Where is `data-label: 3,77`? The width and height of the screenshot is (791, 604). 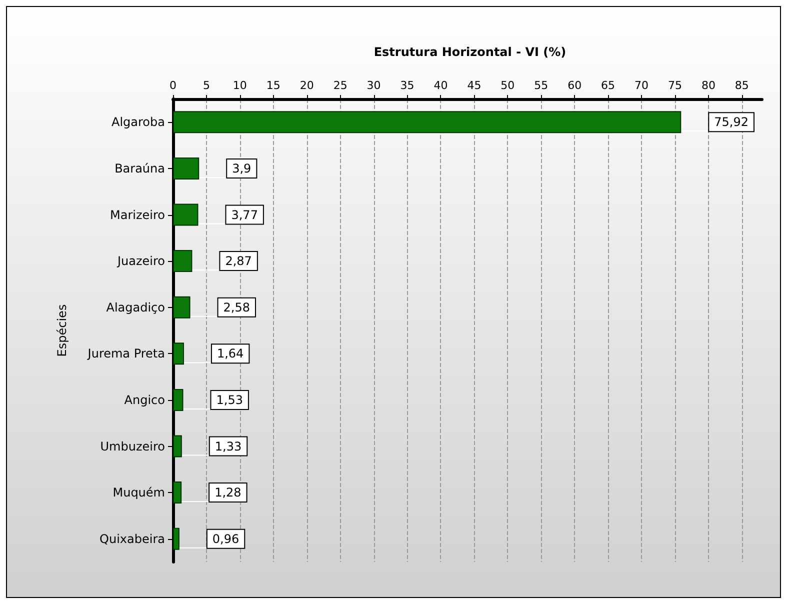 data-label: 3,77 is located at coordinates (244, 215).